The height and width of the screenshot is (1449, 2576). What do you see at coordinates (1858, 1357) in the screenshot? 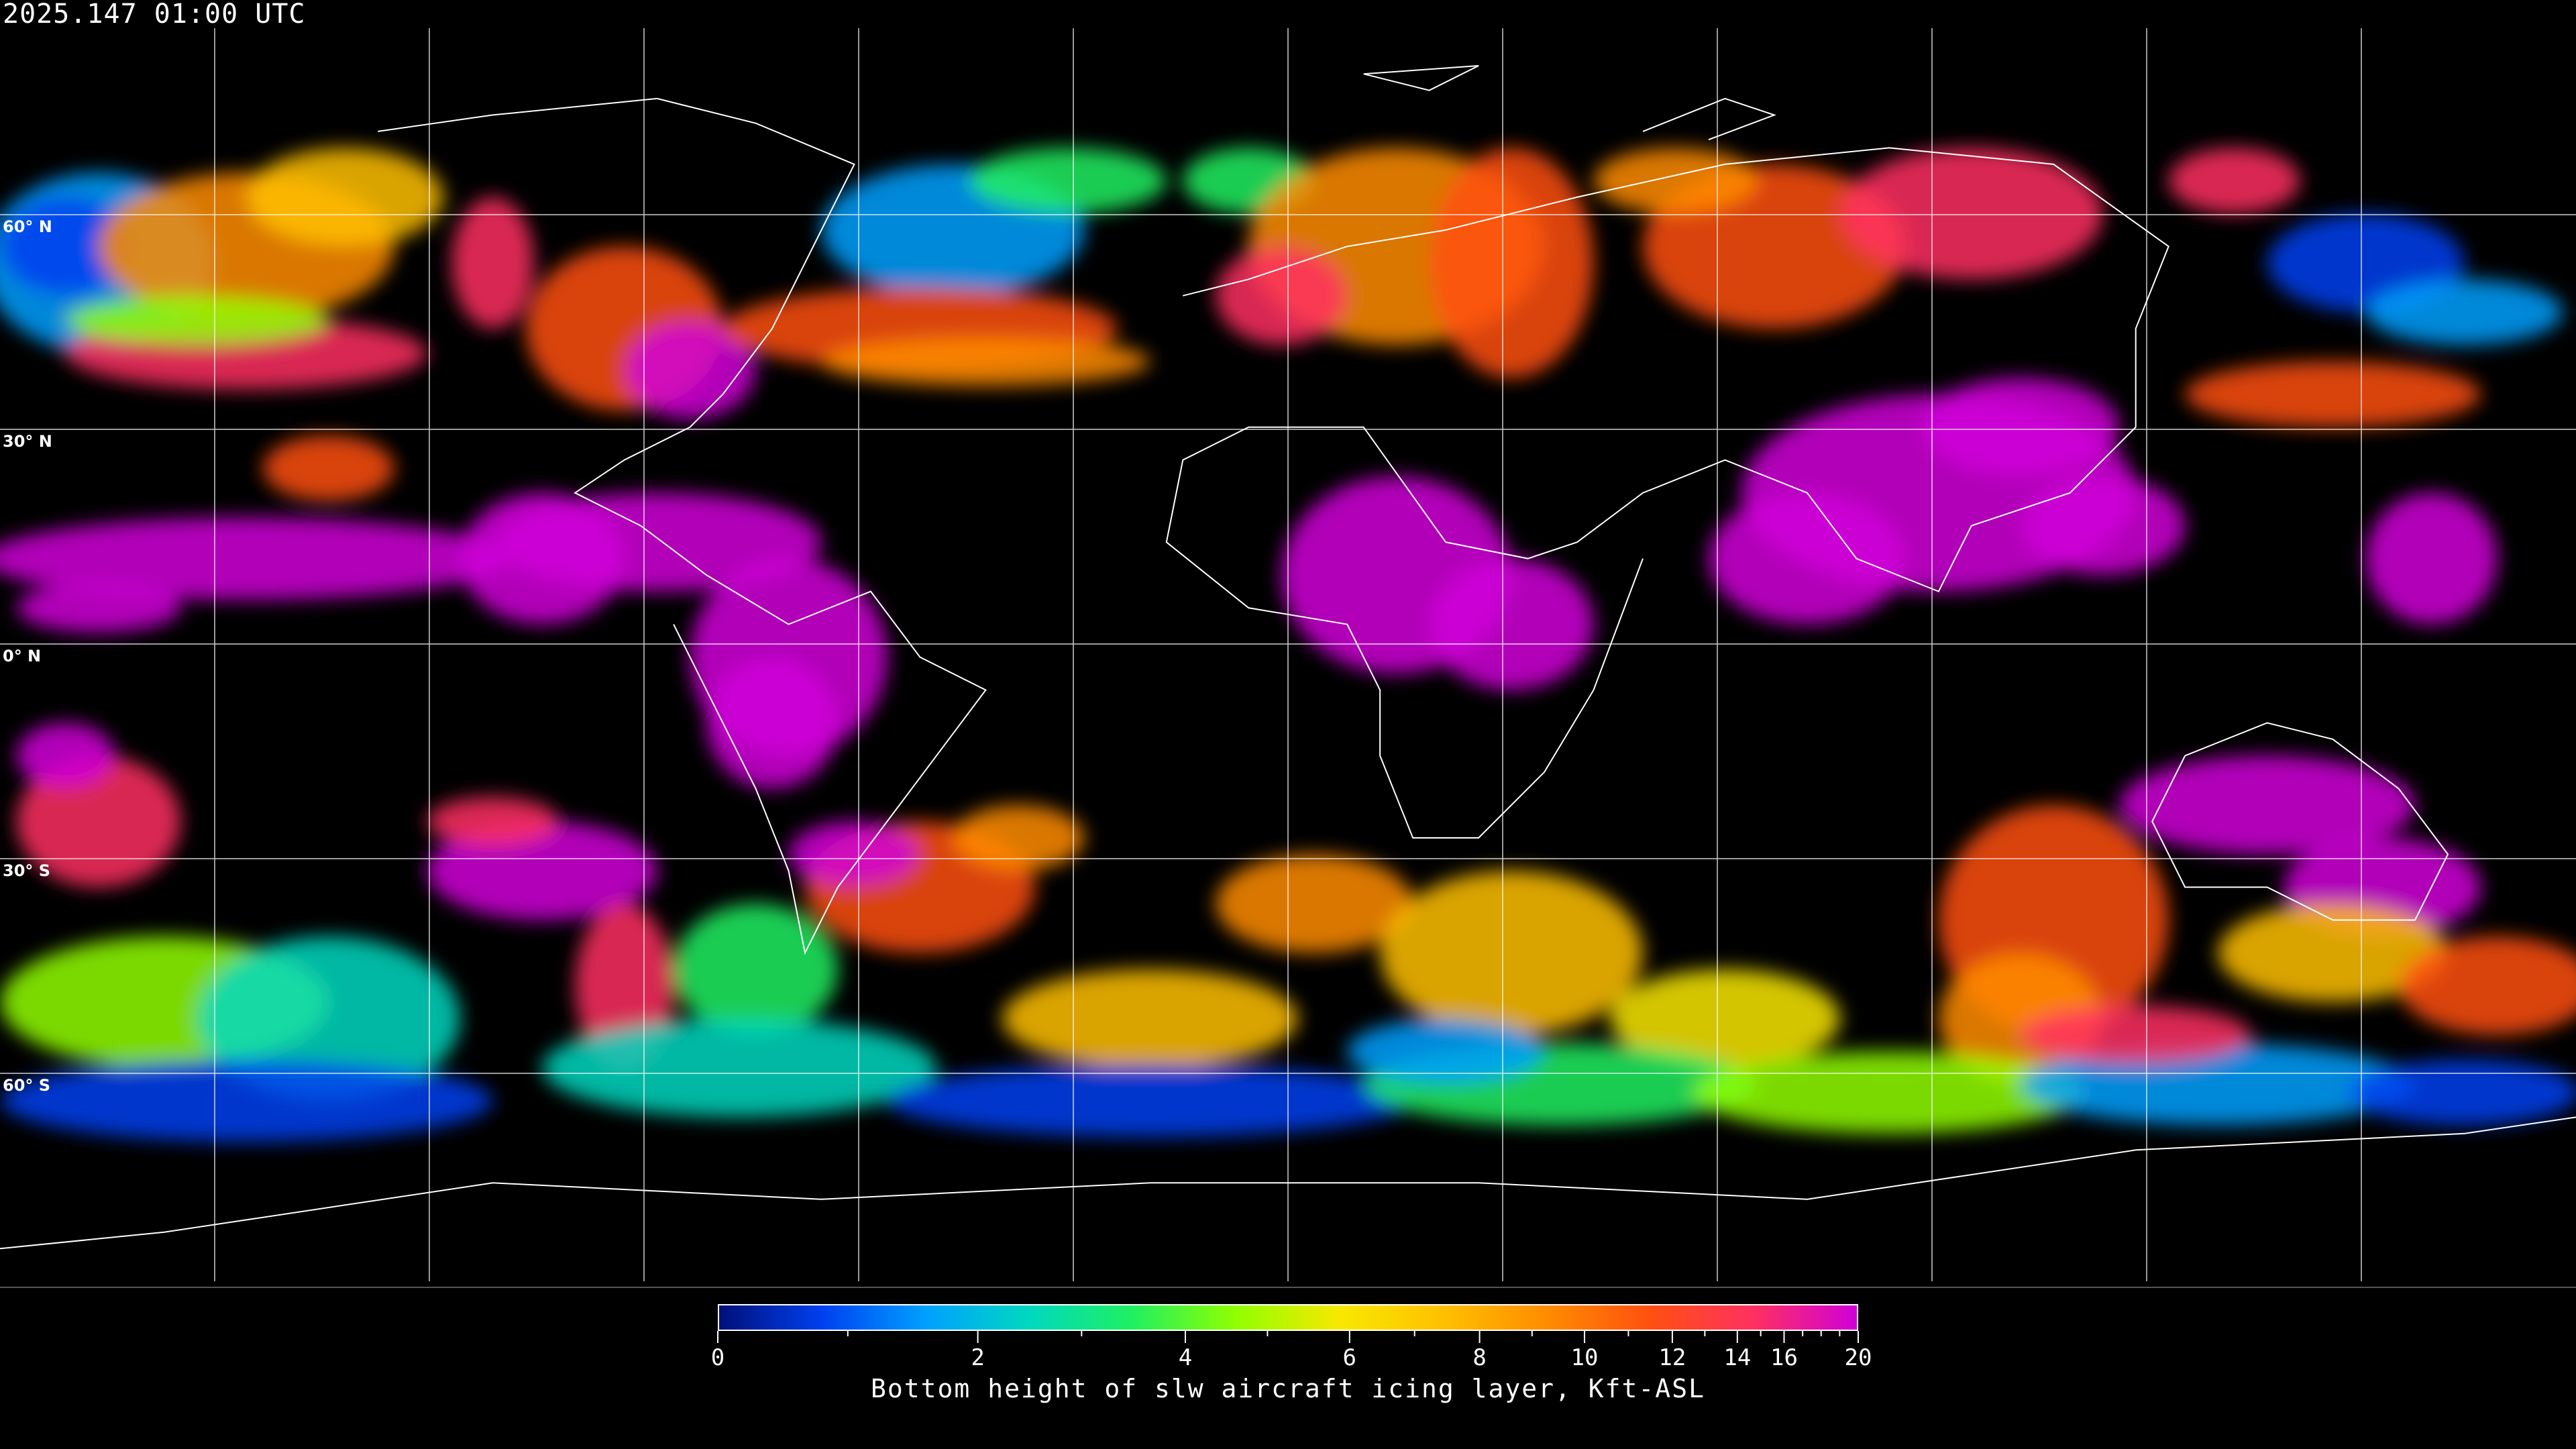
I see `colorbar-tick-label: 20` at bounding box center [1858, 1357].